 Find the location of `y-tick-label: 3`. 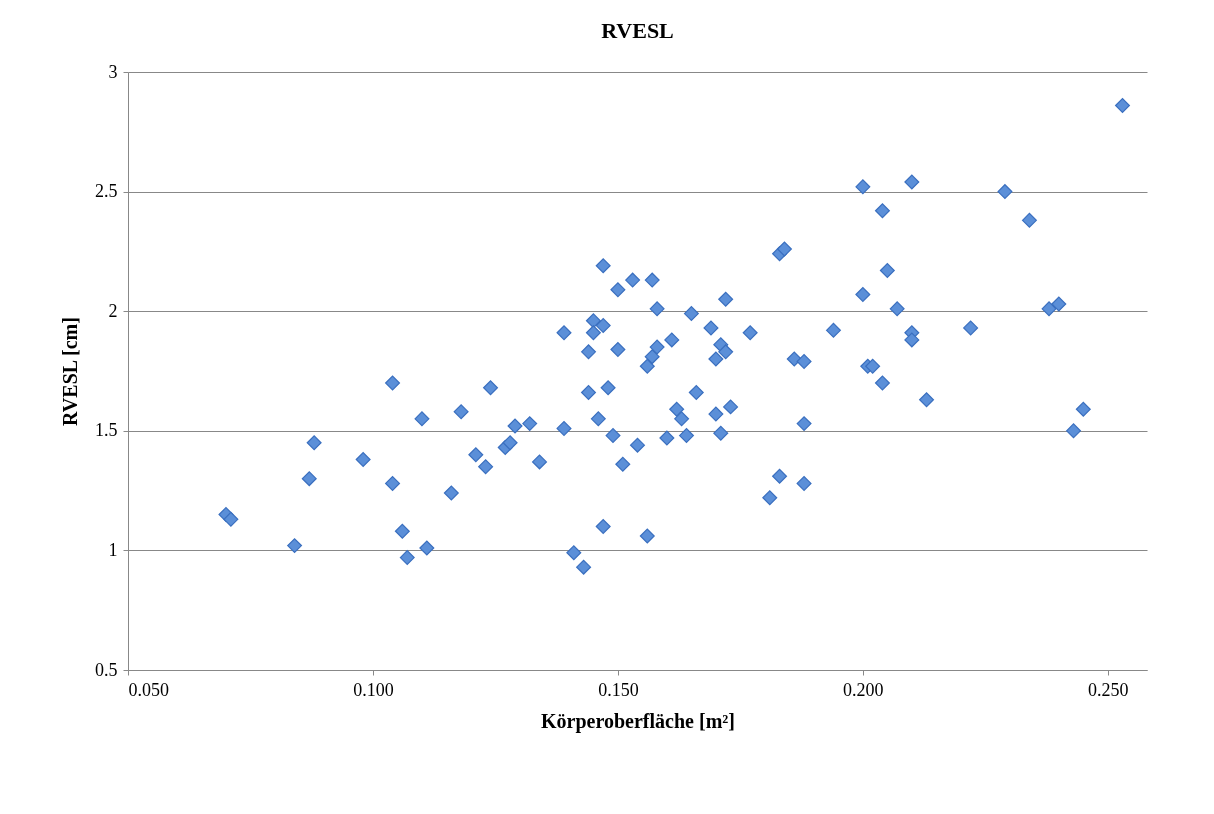

y-tick-label: 3 is located at coordinates (113, 71).